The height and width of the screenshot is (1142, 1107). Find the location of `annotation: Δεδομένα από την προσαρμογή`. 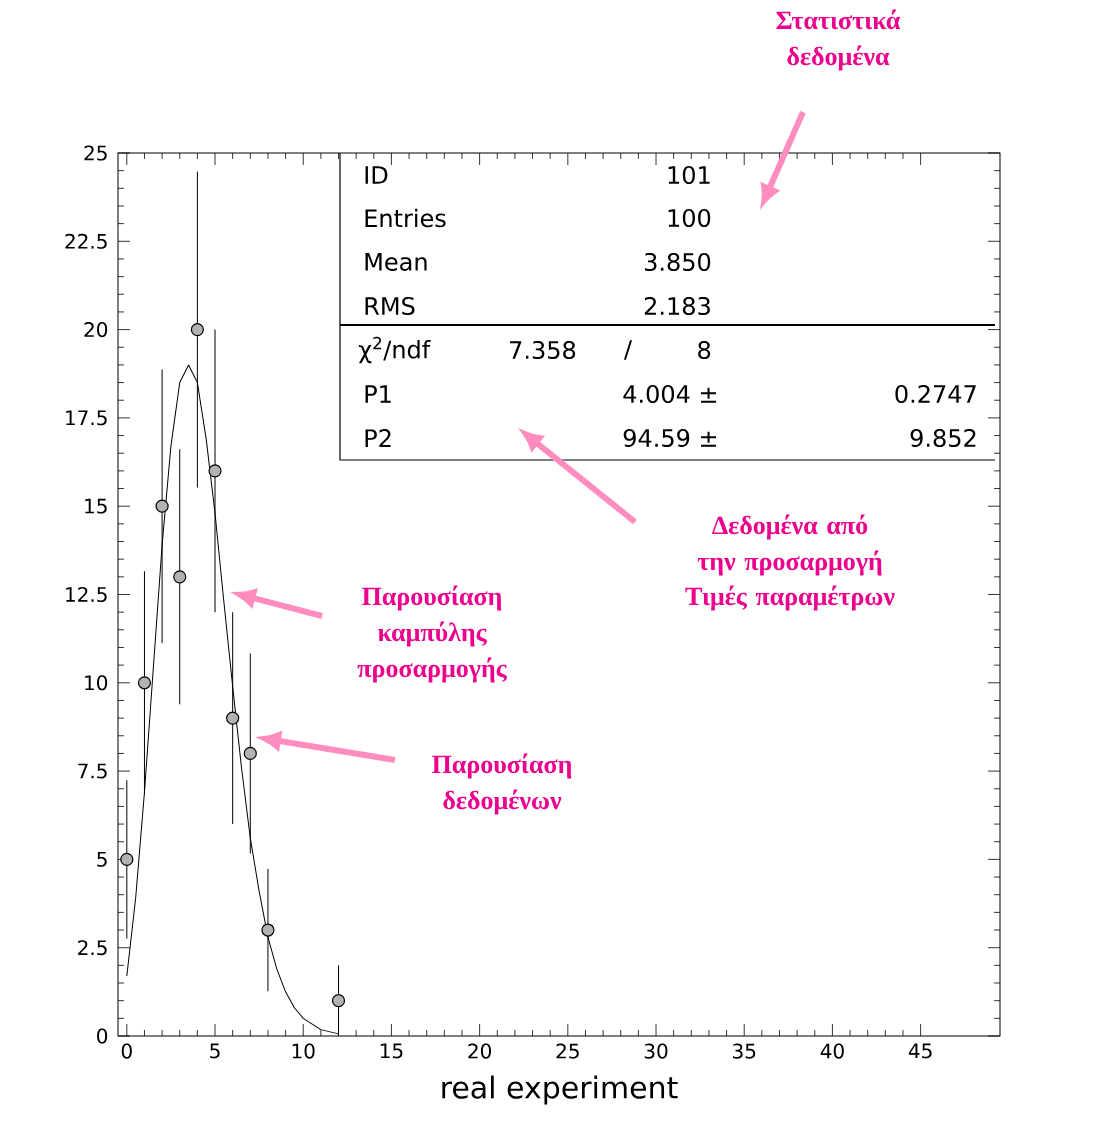

annotation: Δεδομένα από την προσαρμογή is located at coordinates (789, 545).